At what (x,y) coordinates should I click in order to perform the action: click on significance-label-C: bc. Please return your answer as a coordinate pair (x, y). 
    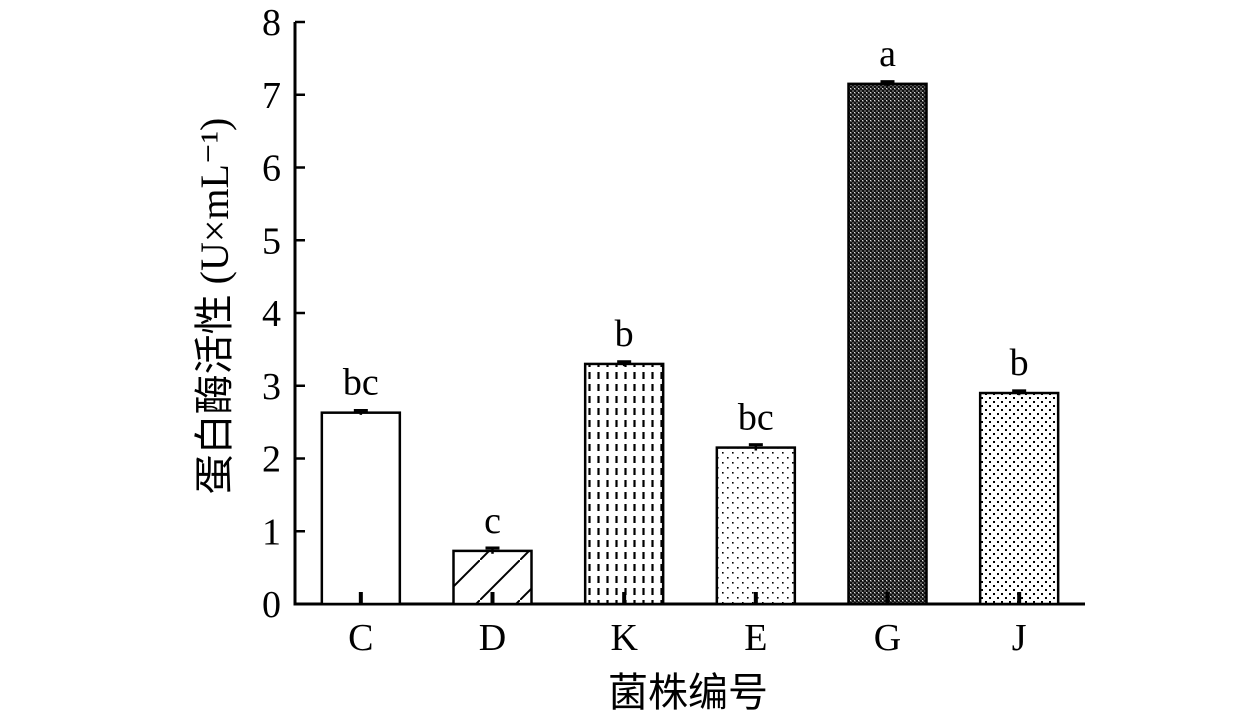
    Looking at the image, I should click on (361, 383).